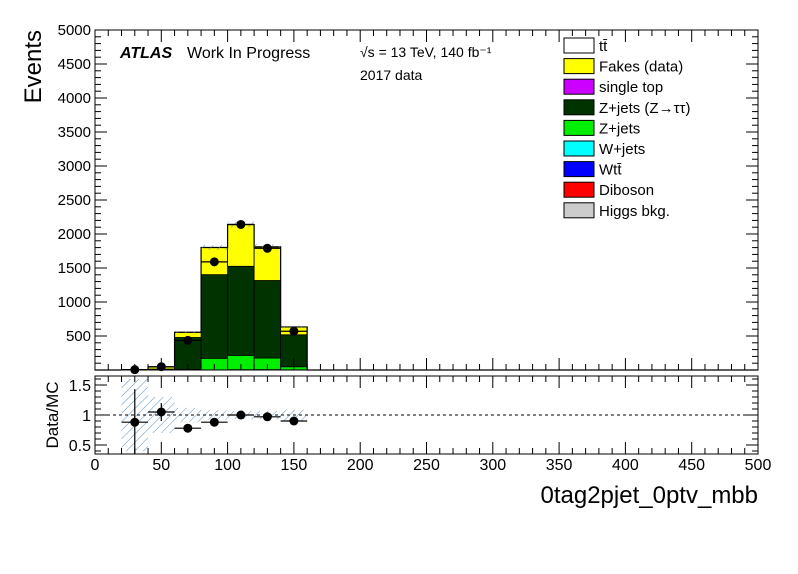 Image resolution: width=798 pixels, height=574 pixels. Describe the element at coordinates (74, 268) in the screenshot. I see `y-tick-label: 1500` at that location.